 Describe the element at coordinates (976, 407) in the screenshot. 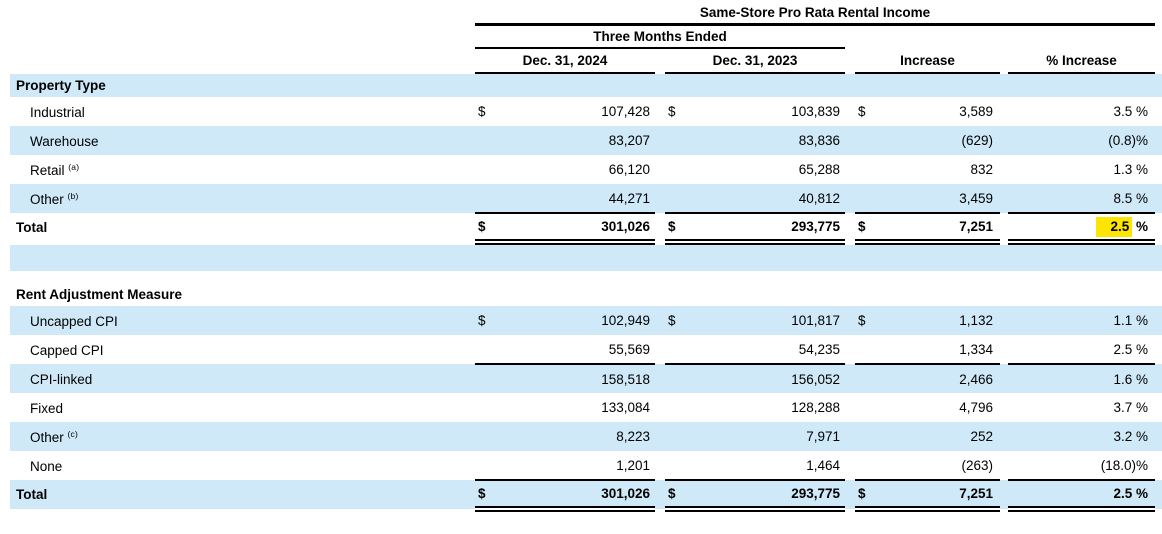

I see `cell-value-increase: 4,796` at that location.